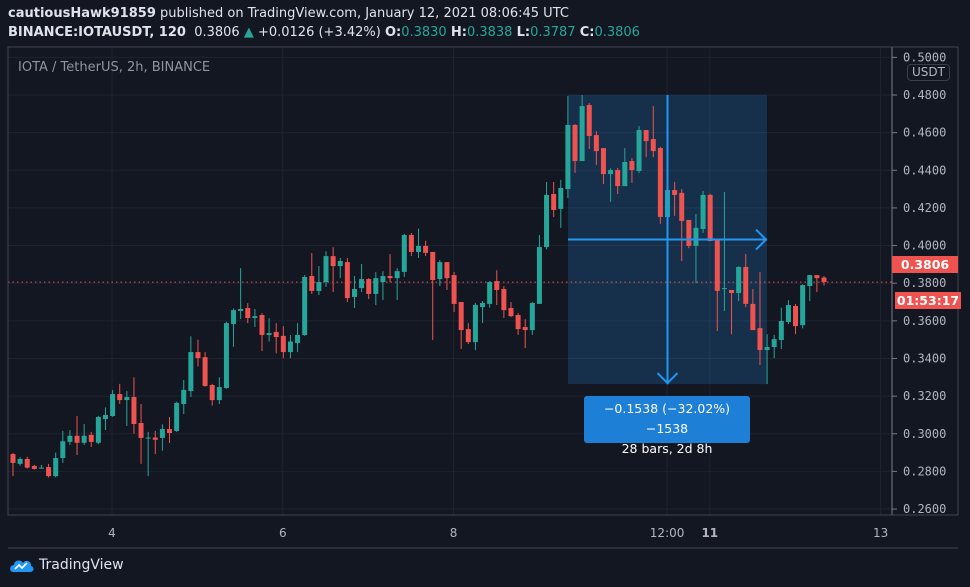 The image size is (970, 587). Describe the element at coordinates (112, 533) in the screenshot. I see `x-tick-label: 4` at that location.